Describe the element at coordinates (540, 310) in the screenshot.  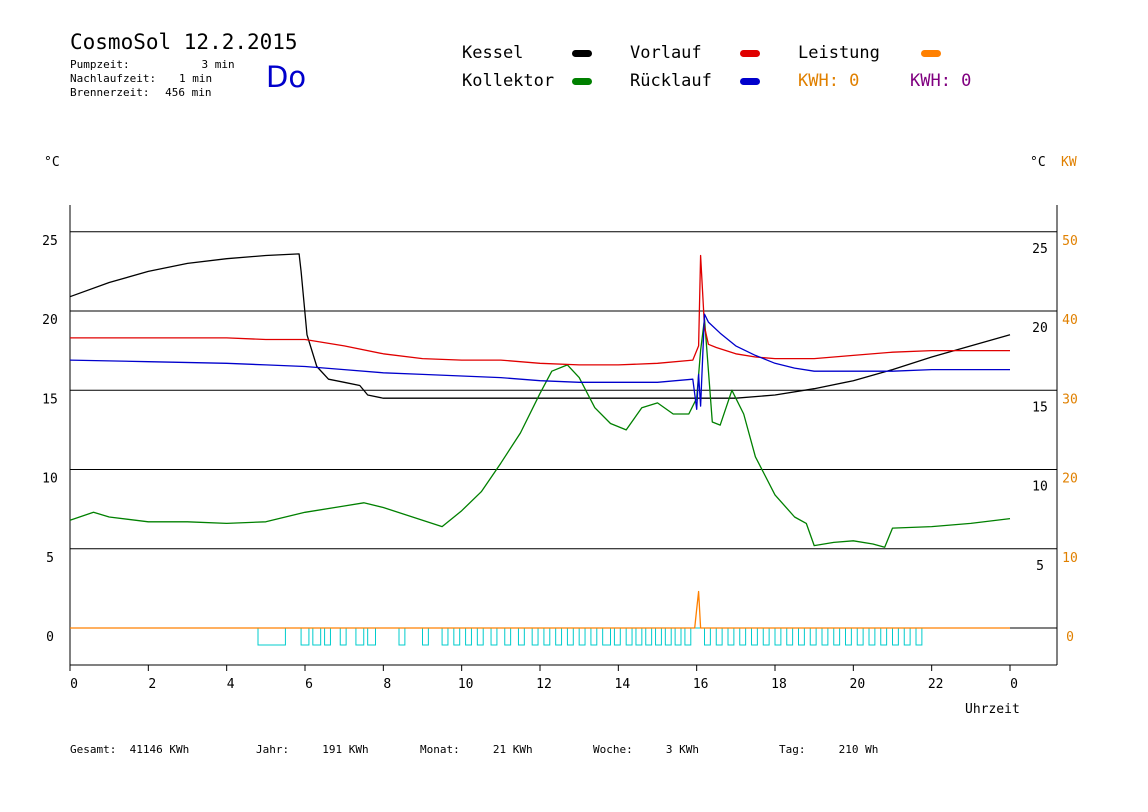
I see `series-line-vorlauf` at that location.